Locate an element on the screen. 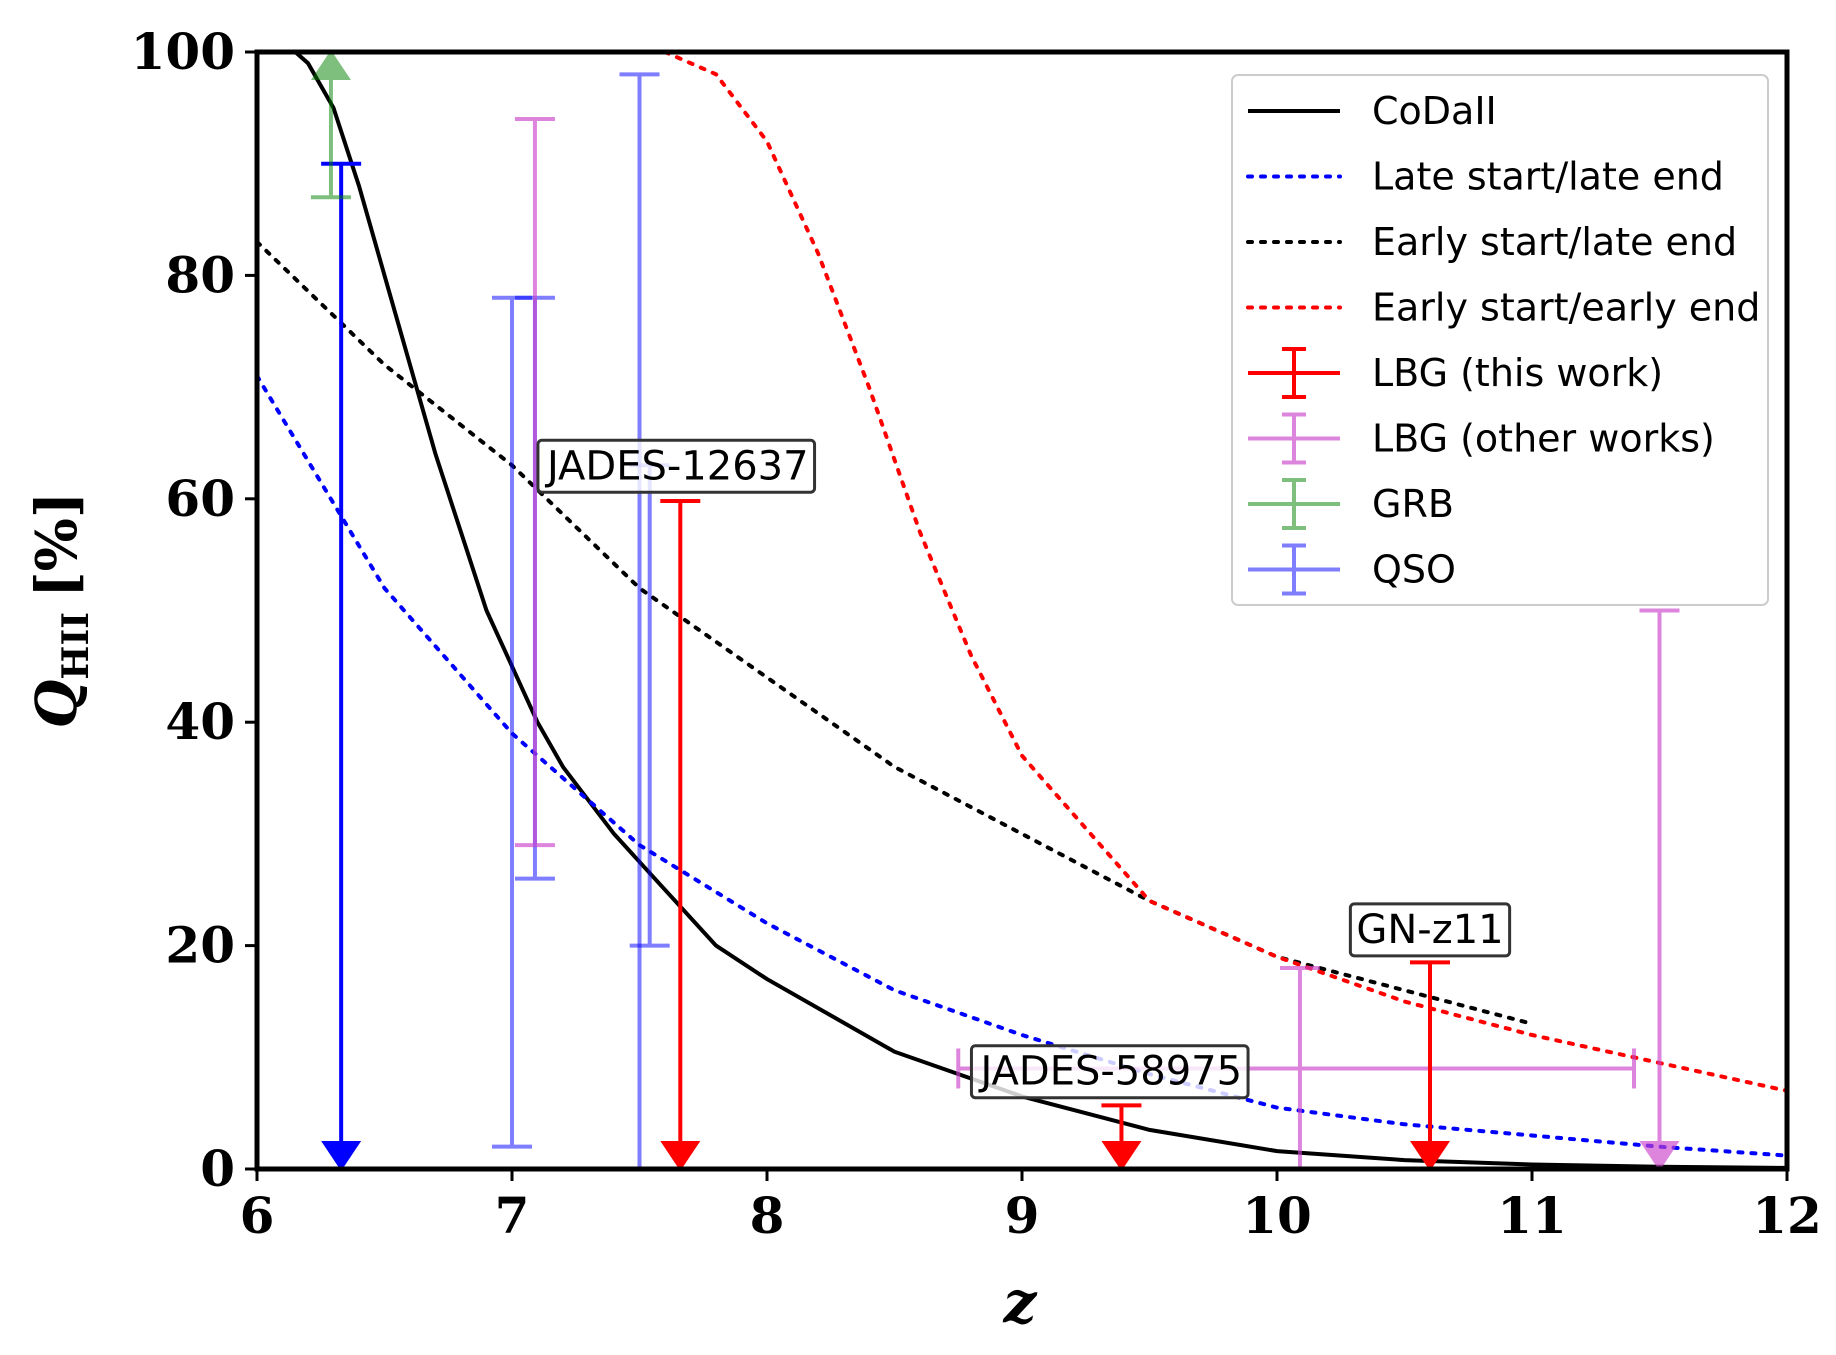 This screenshot has height=1355, width=1836. x-tick-label: 8 is located at coordinates (767, 1215).